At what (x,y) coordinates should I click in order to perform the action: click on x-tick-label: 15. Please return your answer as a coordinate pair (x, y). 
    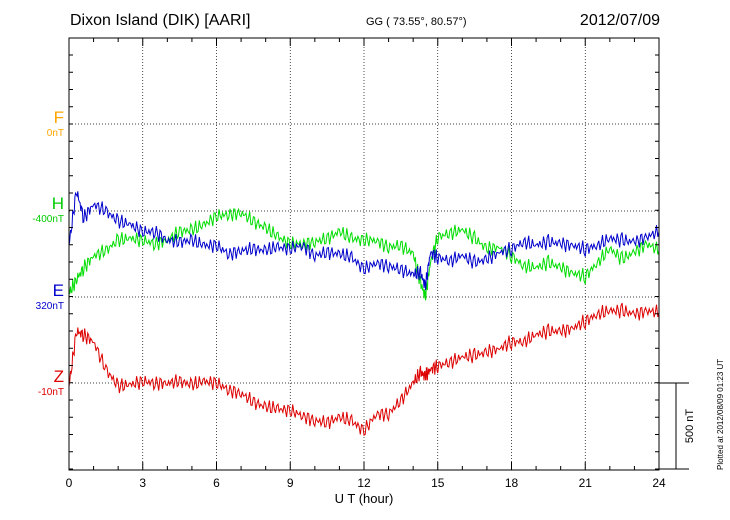
    Looking at the image, I should click on (438, 483).